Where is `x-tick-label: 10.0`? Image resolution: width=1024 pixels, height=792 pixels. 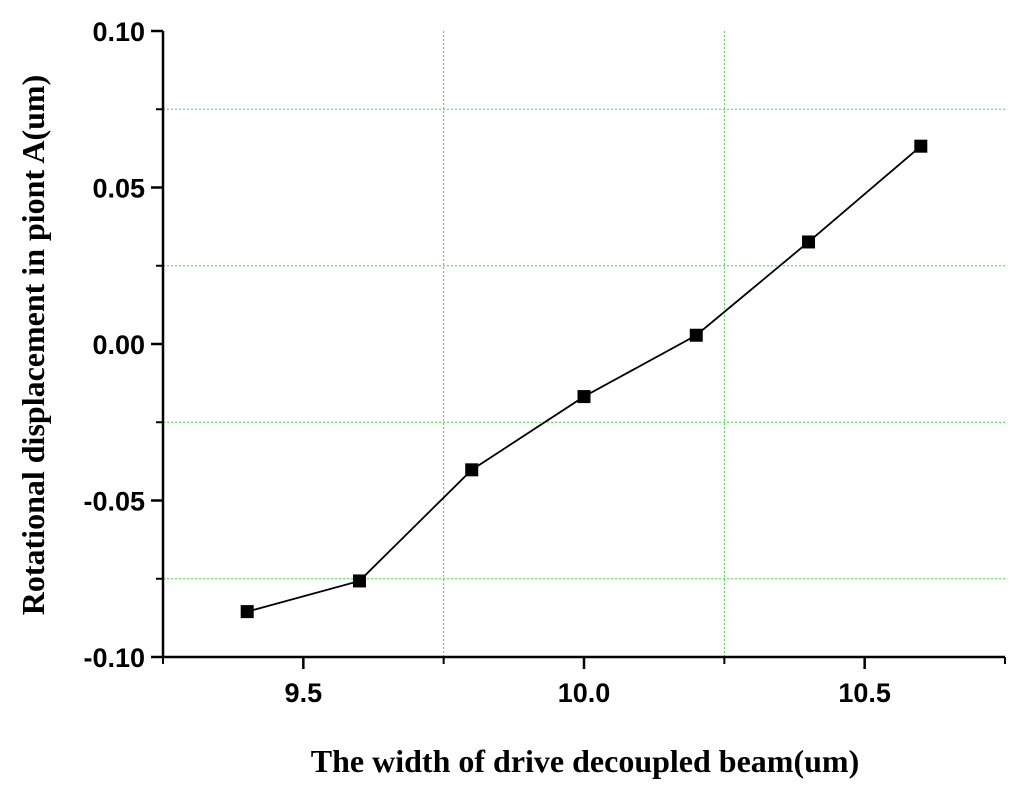
x-tick-label: 10.0 is located at coordinates (584, 693).